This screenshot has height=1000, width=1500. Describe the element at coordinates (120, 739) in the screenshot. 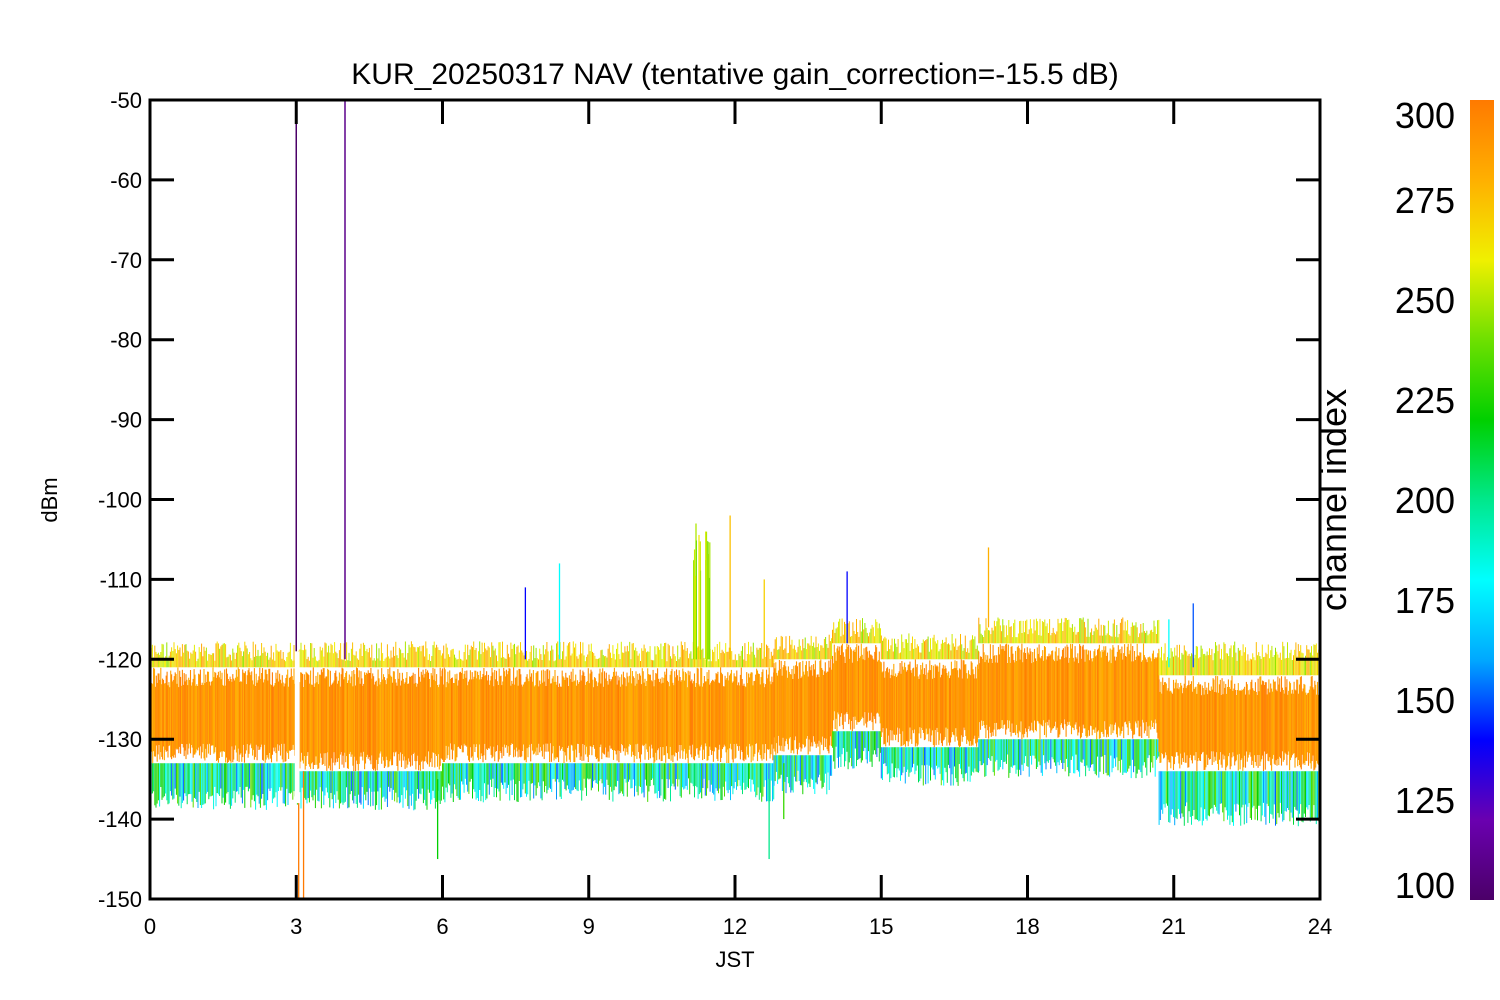

I see `y-tick-label: -130` at that location.